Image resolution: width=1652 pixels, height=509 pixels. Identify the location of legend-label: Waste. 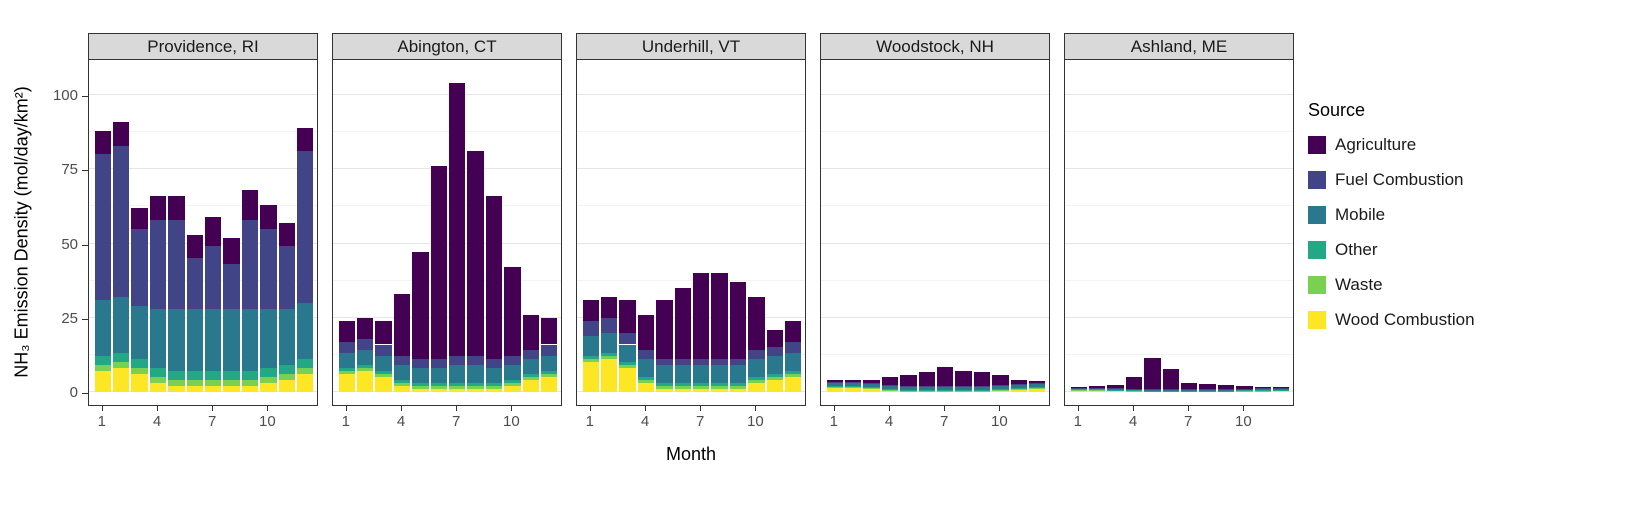
(1359, 284).